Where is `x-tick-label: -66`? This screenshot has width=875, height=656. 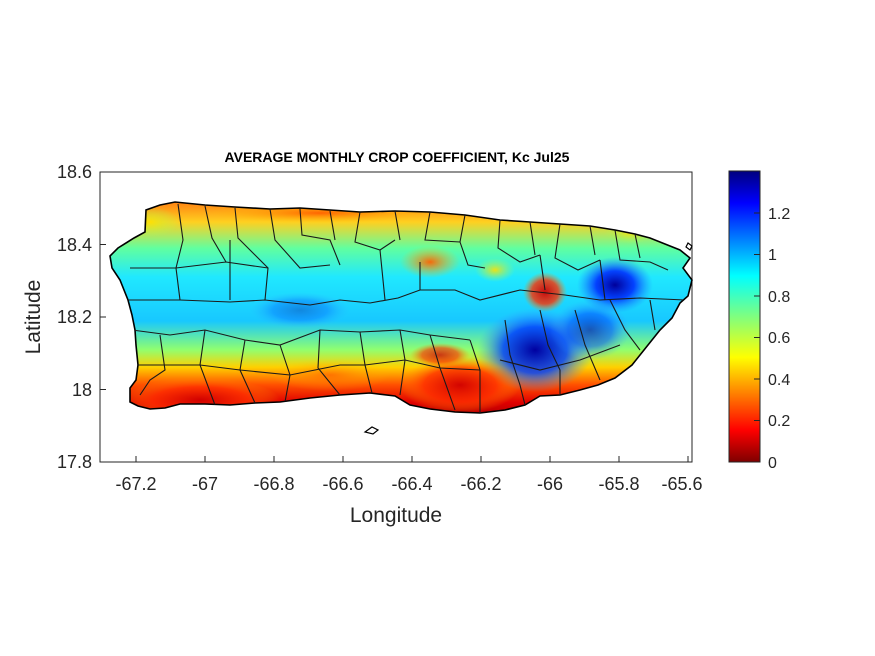
x-tick-label: -66 is located at coordinates (550, 484).